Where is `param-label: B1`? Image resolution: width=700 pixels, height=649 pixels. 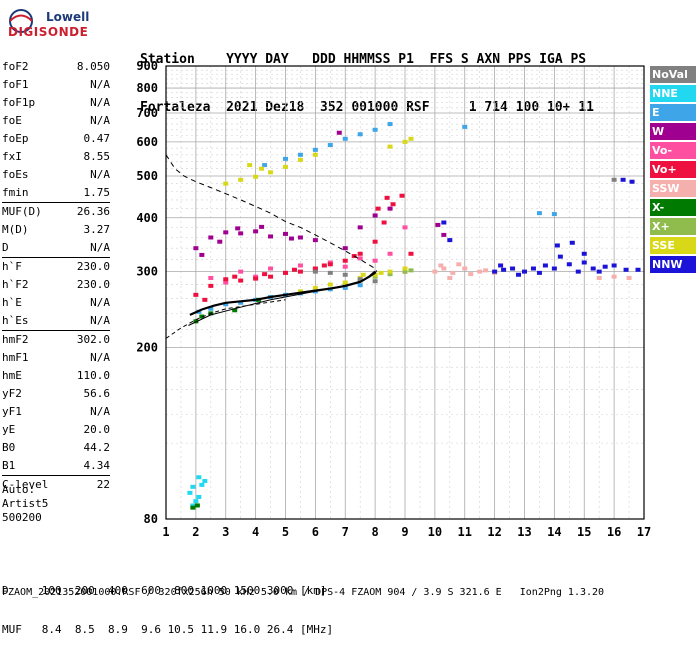
param-label: B1 is located at coordinates (9, 465).